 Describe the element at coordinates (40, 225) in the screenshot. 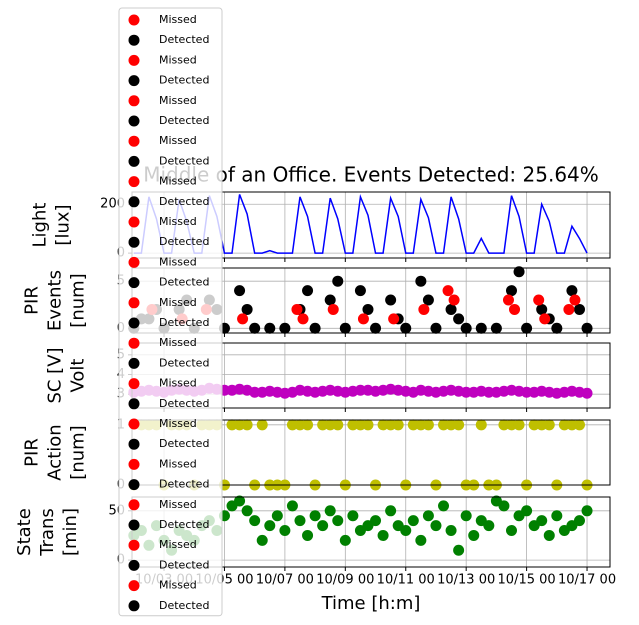

I see `y-axis-label: Light` at that location.